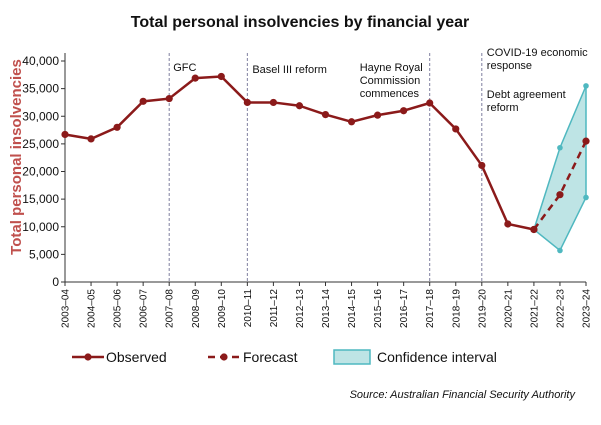 The width and height of the screenshot is (601, 425). What do you see at coordinates (587, 308) in the screenshot?
I see `x-tick-label: 2023–24` at bounding box center [587, 308].